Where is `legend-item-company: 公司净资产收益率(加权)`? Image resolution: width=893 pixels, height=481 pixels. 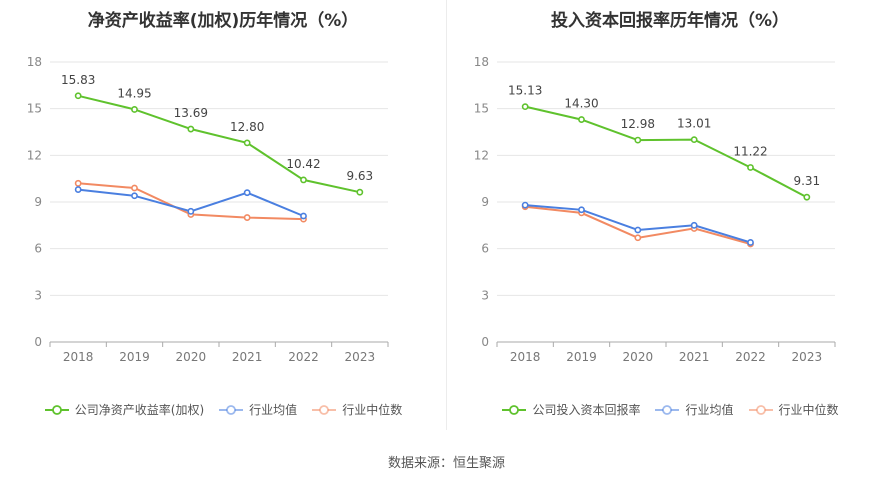
legend-item-company: 公司净资产收益率(加权) is located at coordinates (124, 409).